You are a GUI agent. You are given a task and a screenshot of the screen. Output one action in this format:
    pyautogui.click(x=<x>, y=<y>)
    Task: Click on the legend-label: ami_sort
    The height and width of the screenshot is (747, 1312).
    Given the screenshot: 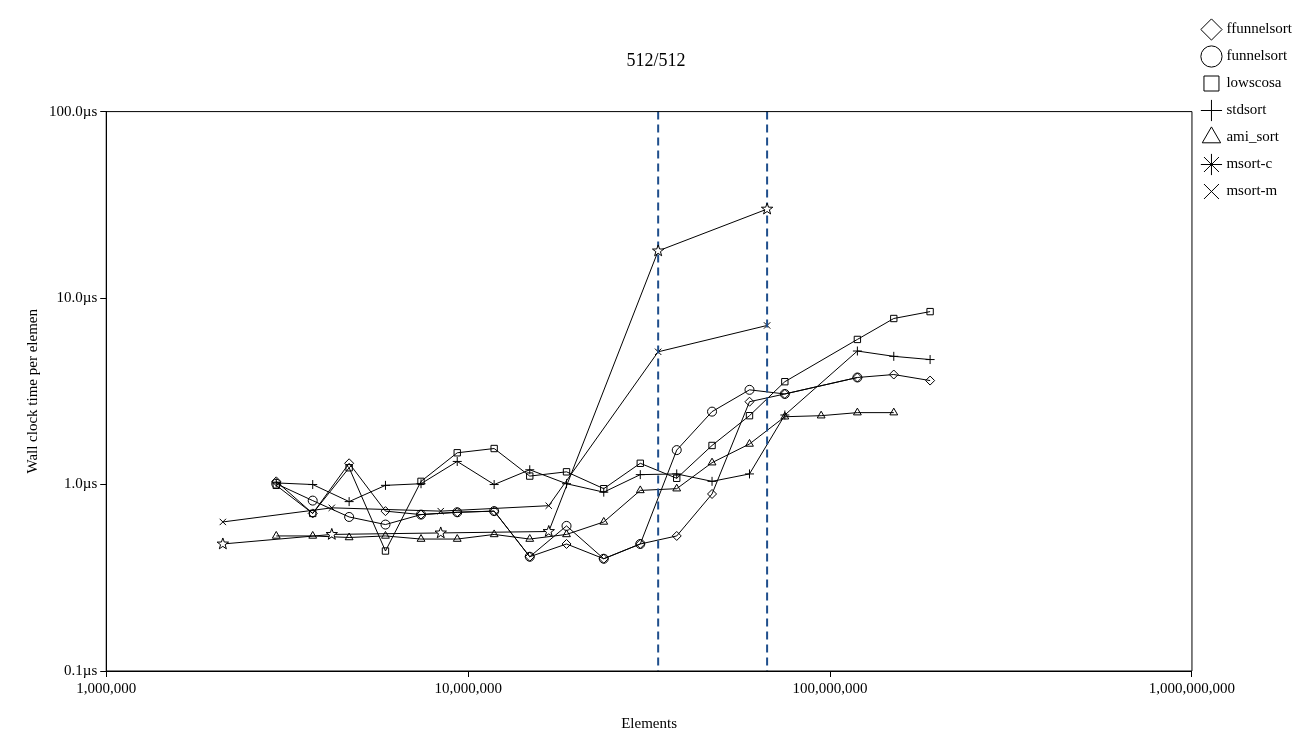 What is the action you would take?
    pyautogui.click(x=1253, y=136)
    